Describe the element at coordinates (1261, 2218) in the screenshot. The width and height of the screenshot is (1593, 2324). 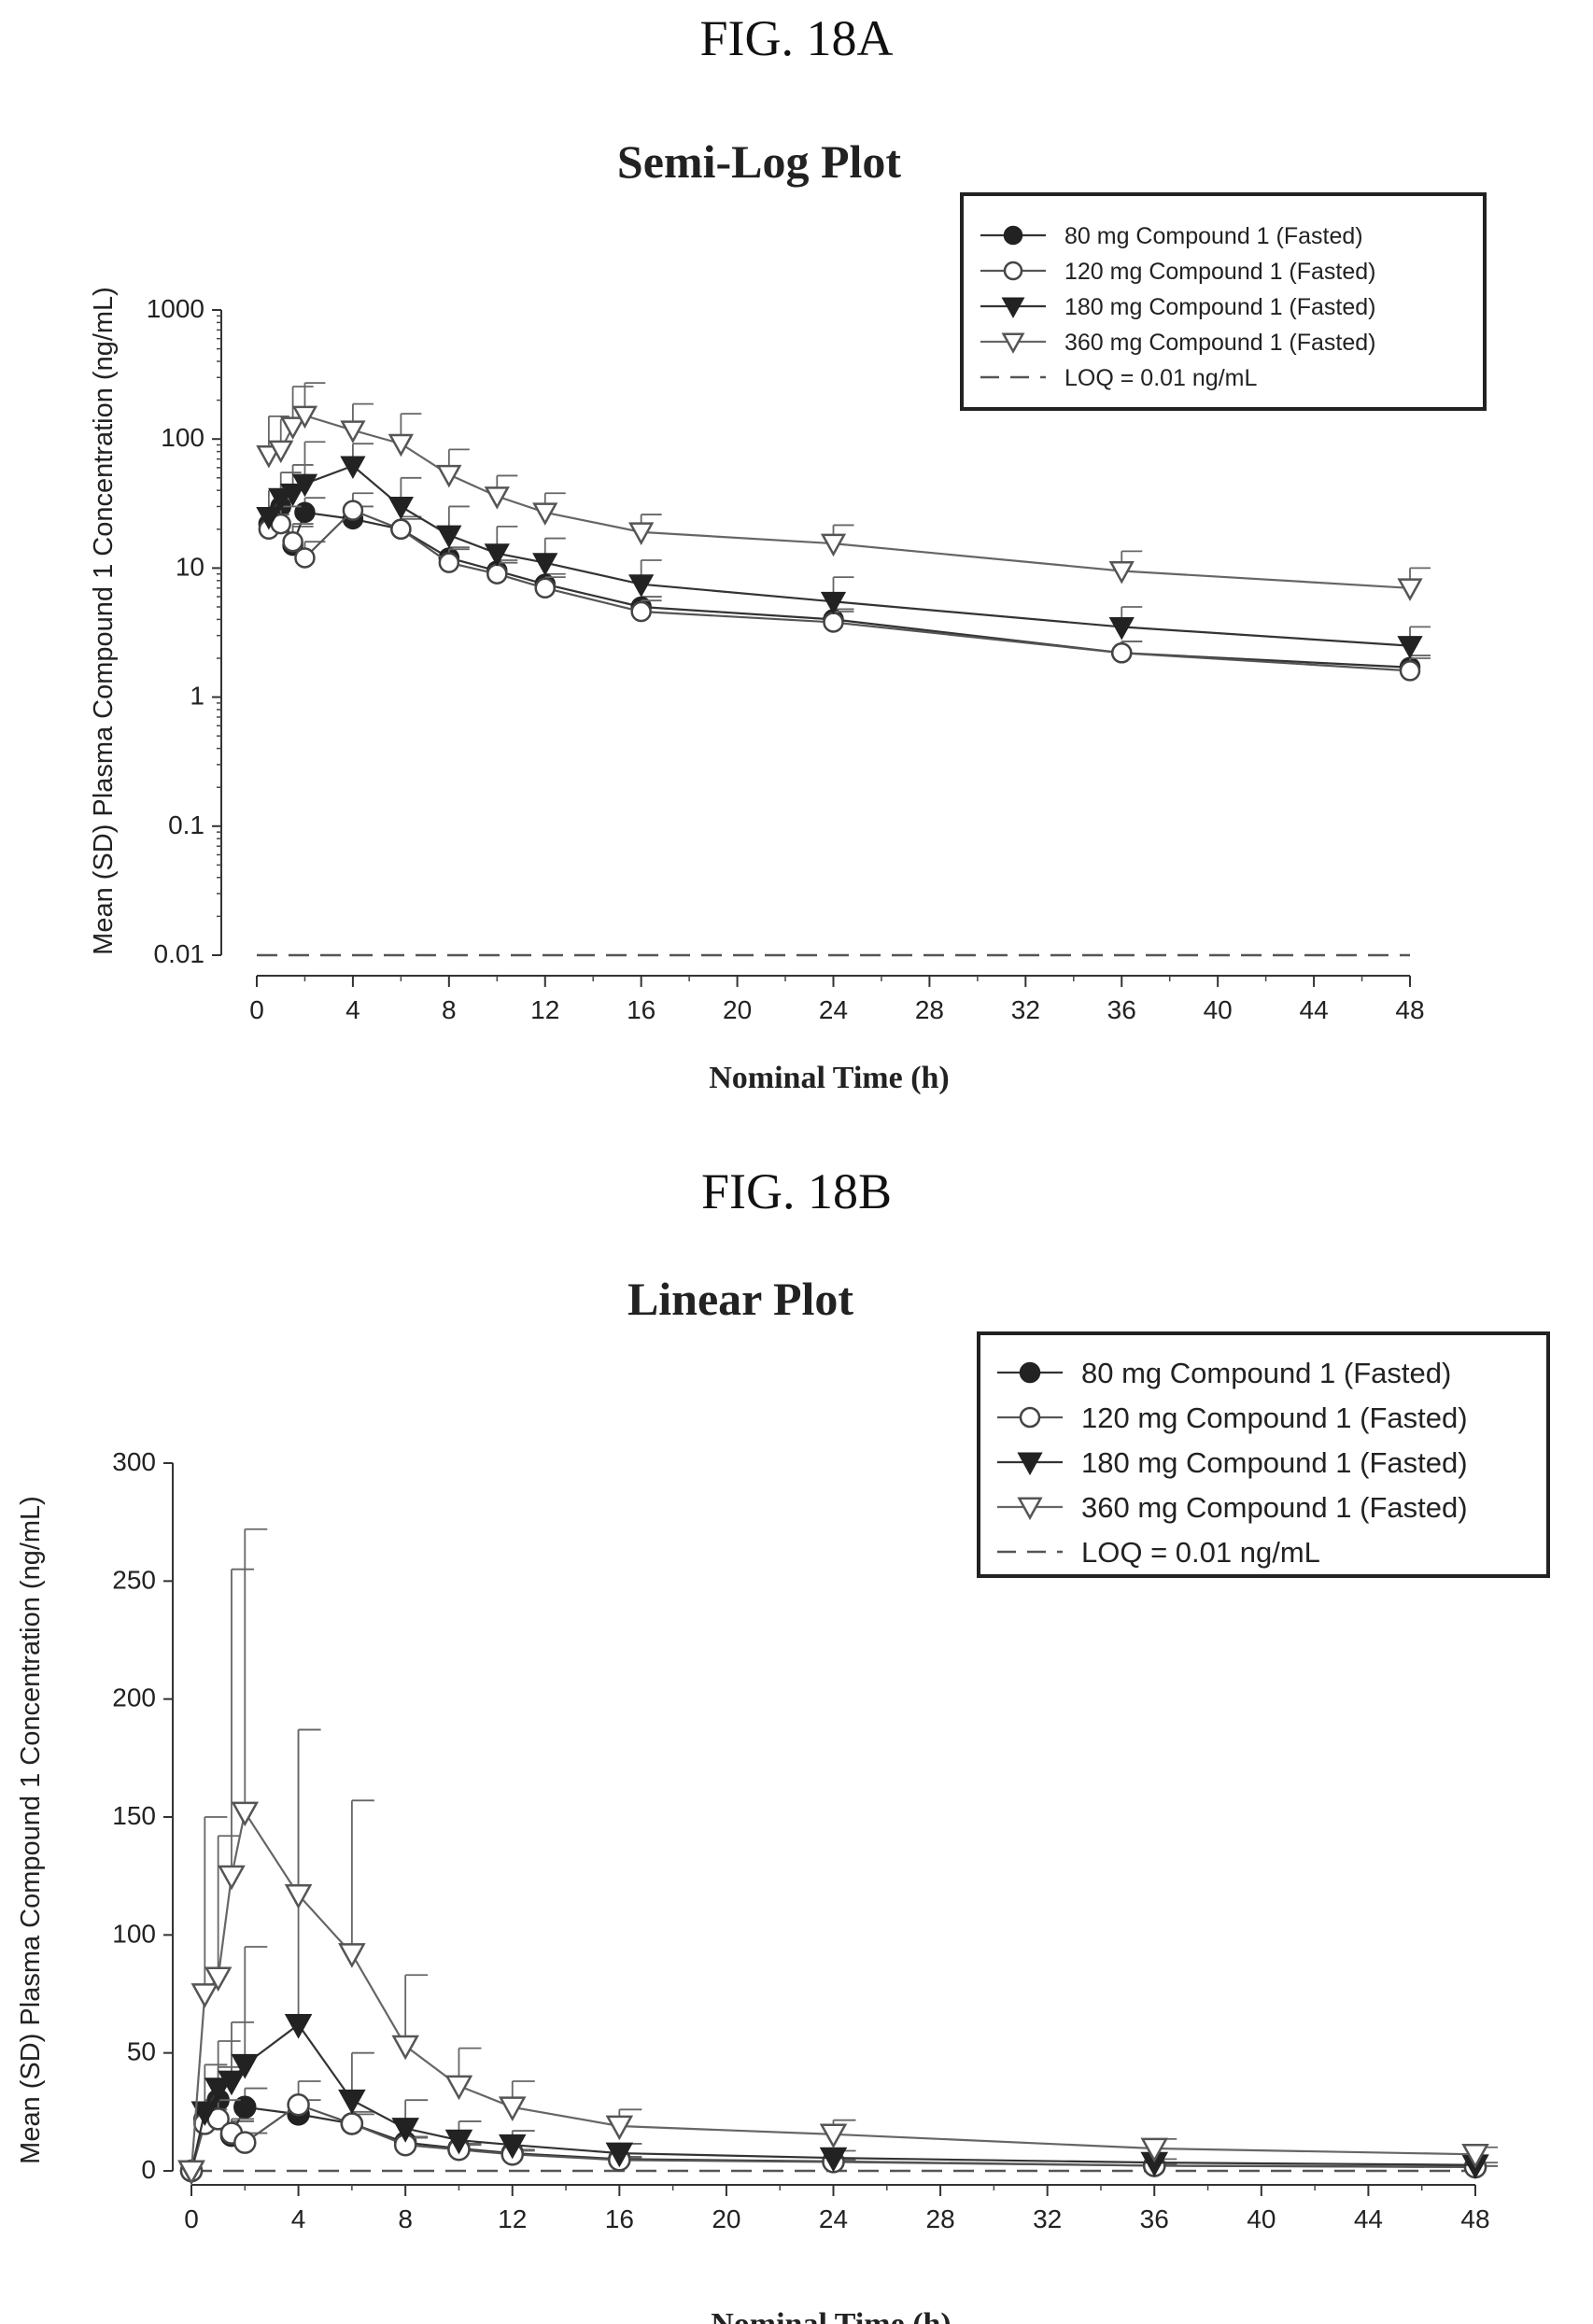
I see `x-tick-label: 40` at that location.